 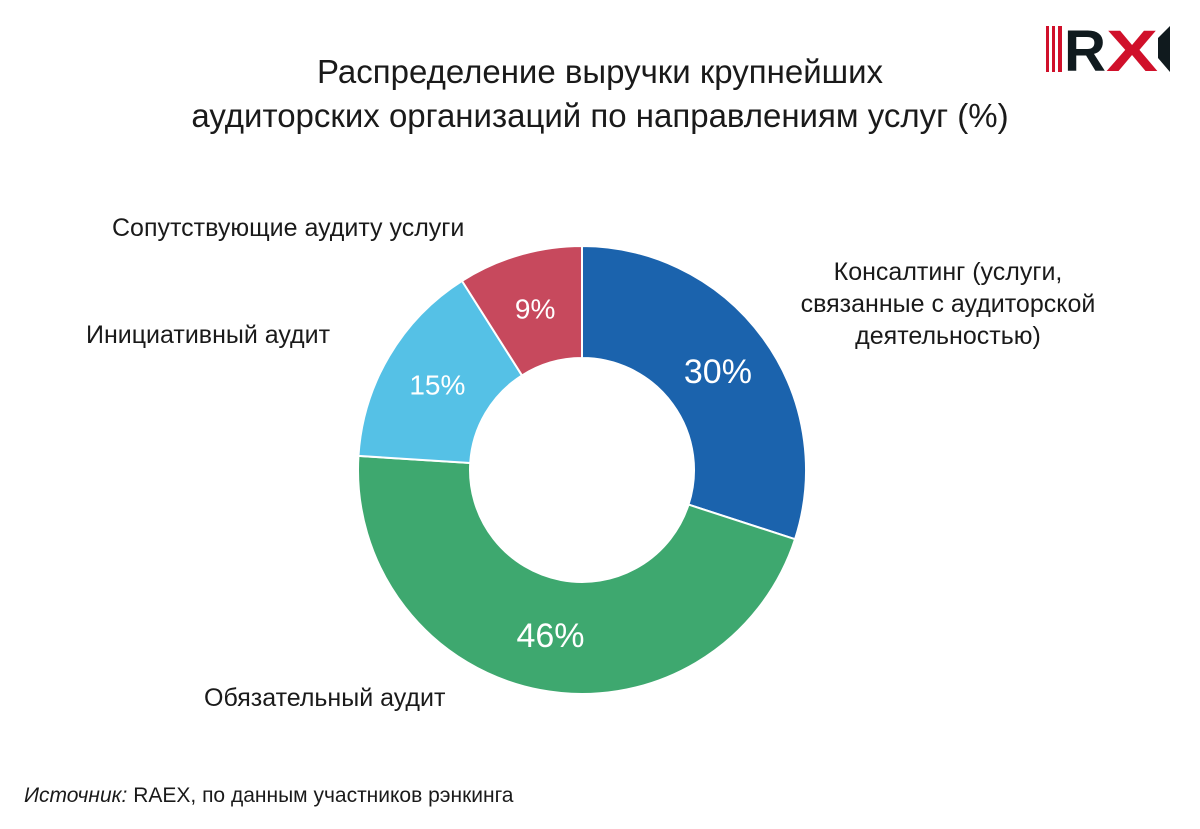 What do you see at coordinates (550, 636) in the screenshot?
I see `slice-value-label: 46%` at bounding box center [550, 636].